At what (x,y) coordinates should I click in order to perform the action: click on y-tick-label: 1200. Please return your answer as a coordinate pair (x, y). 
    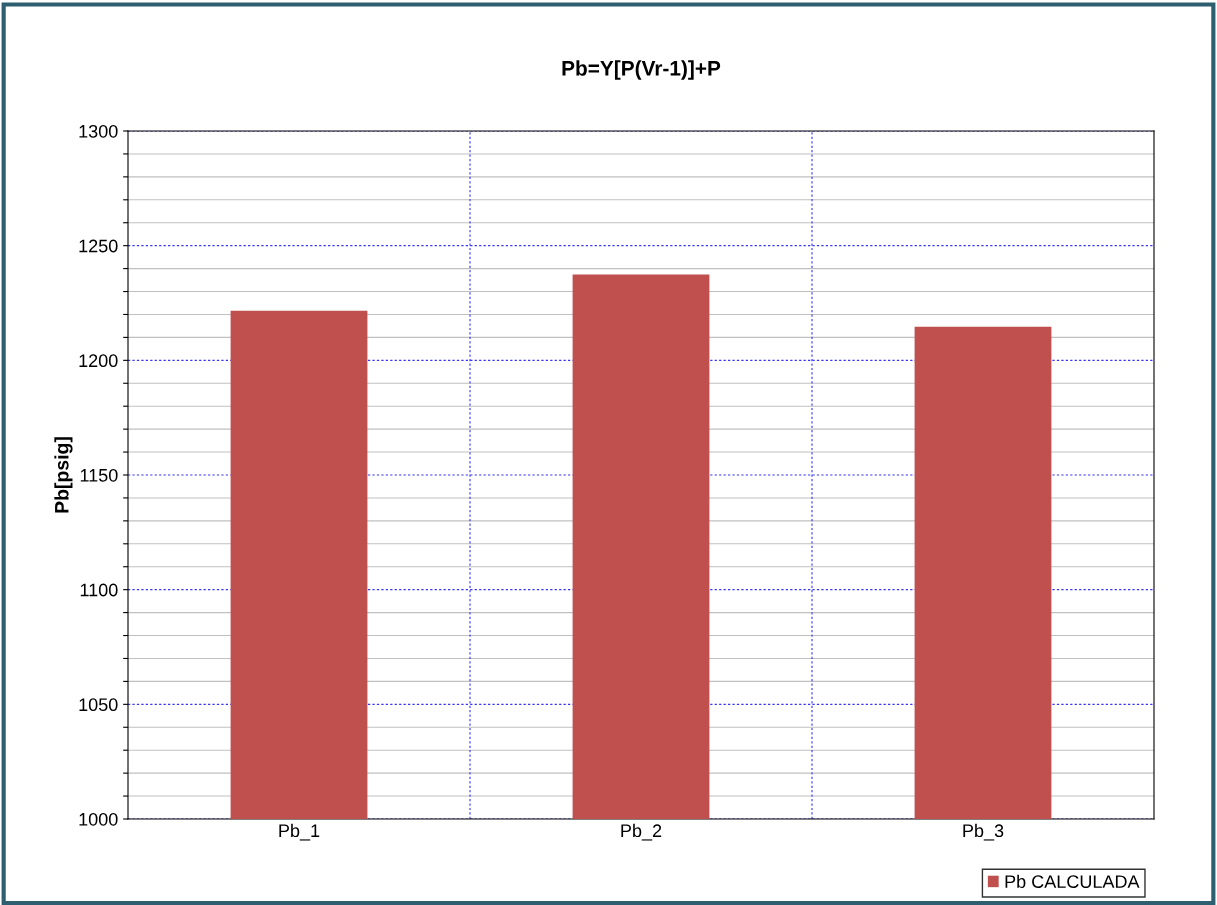
    Looking at the image, I should click on (98, 361).